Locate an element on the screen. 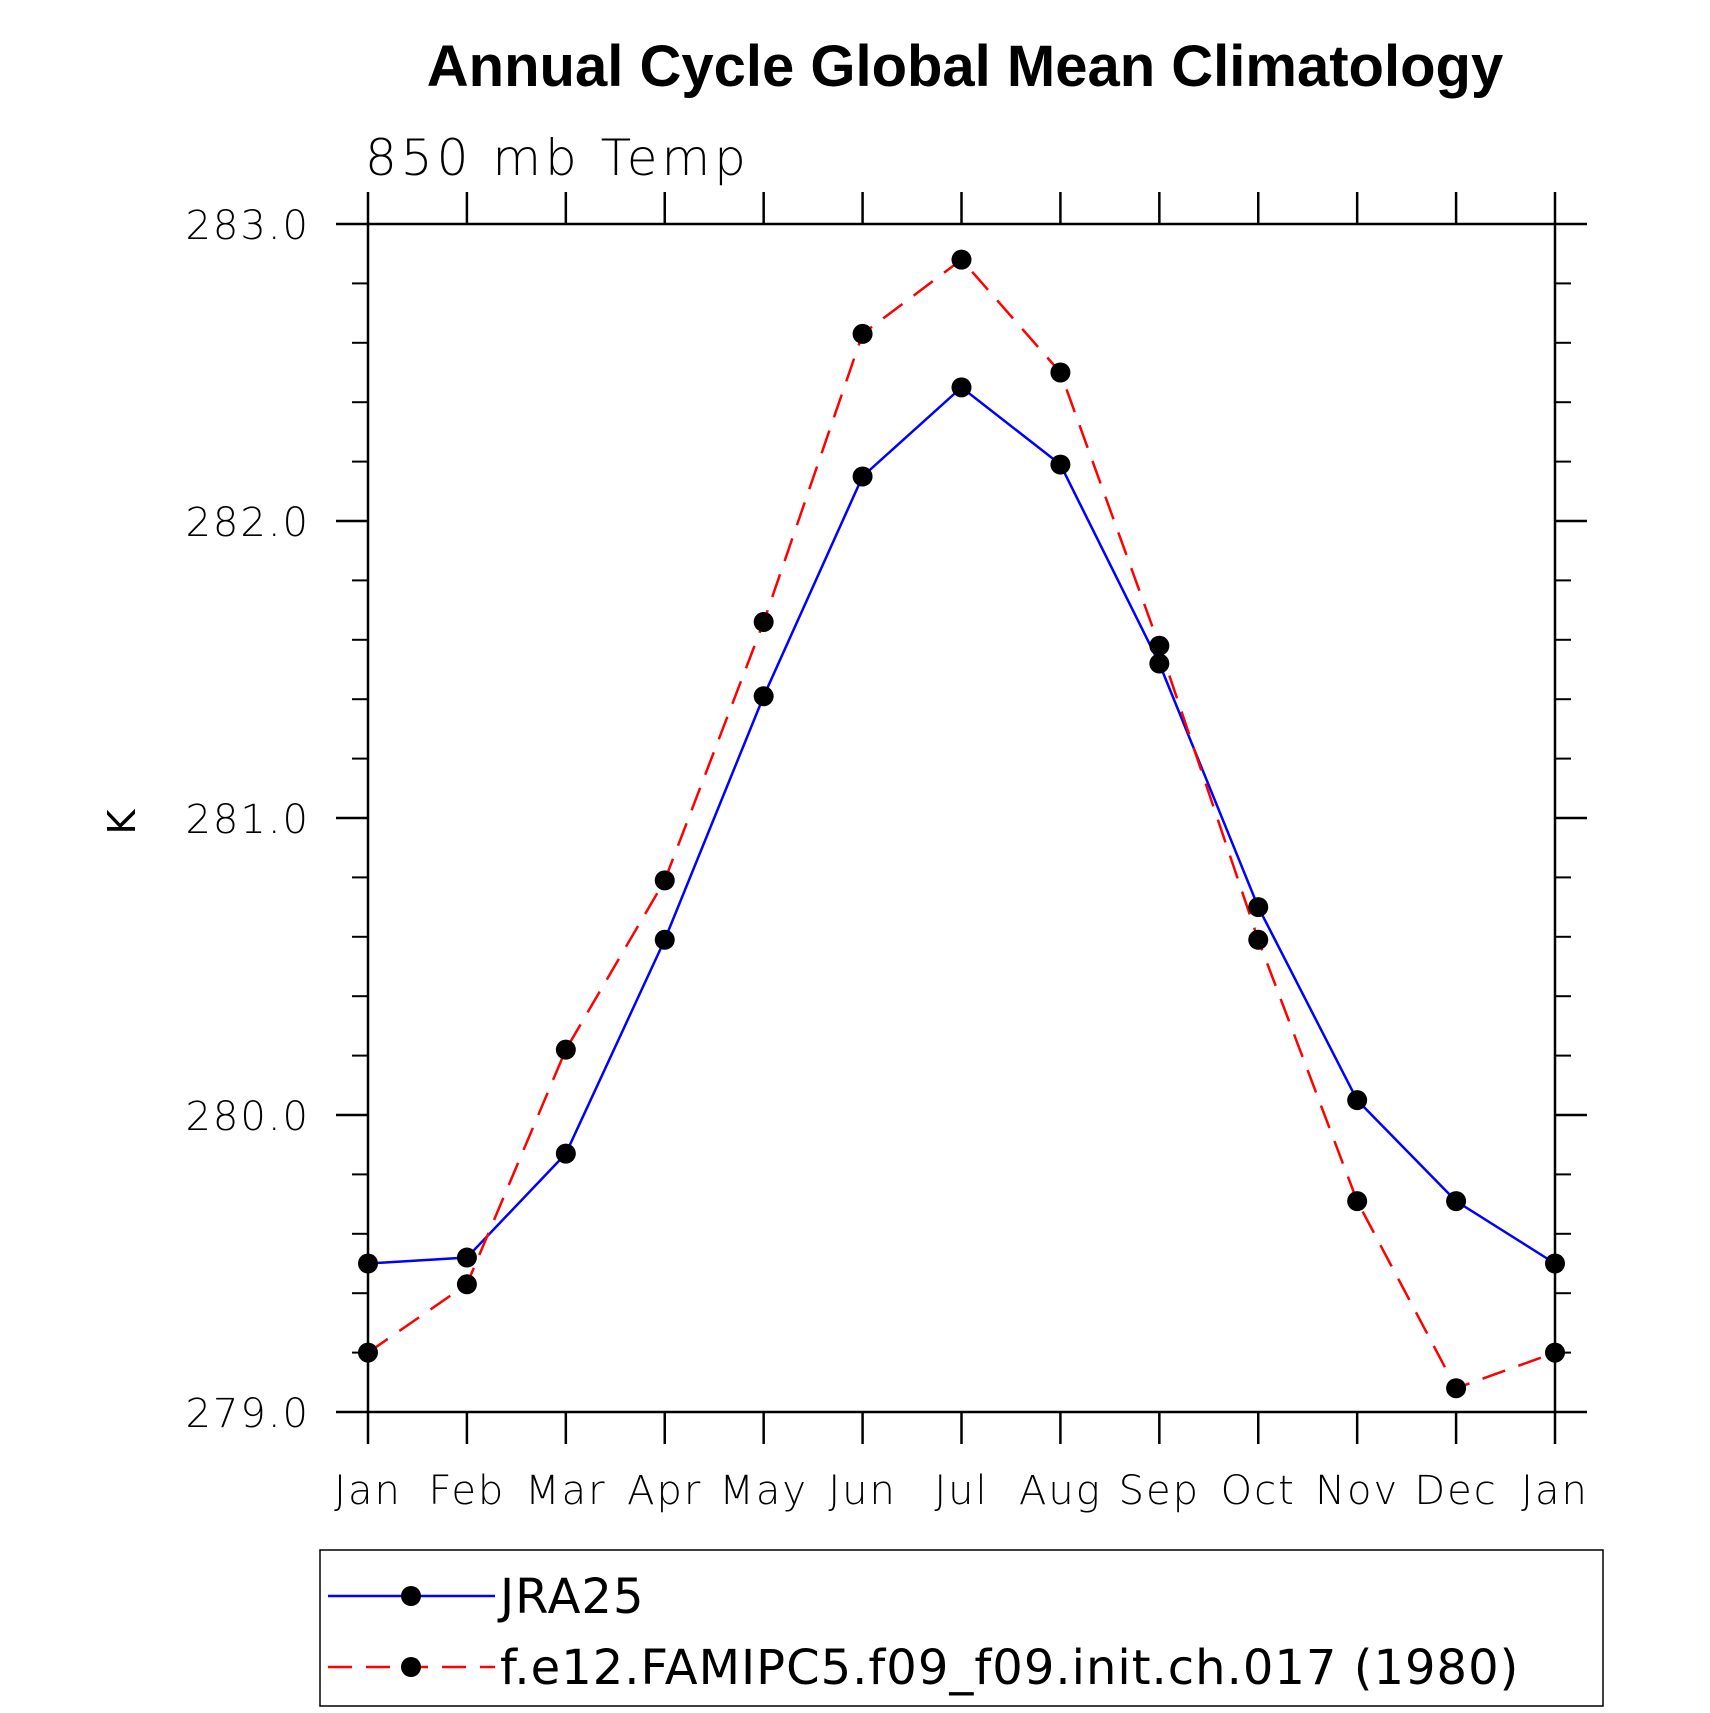 Image resolution: width=1710 pixels, height=1713 pixels. y-tick-label: 280.0 is located at coordinates (247, 1117).